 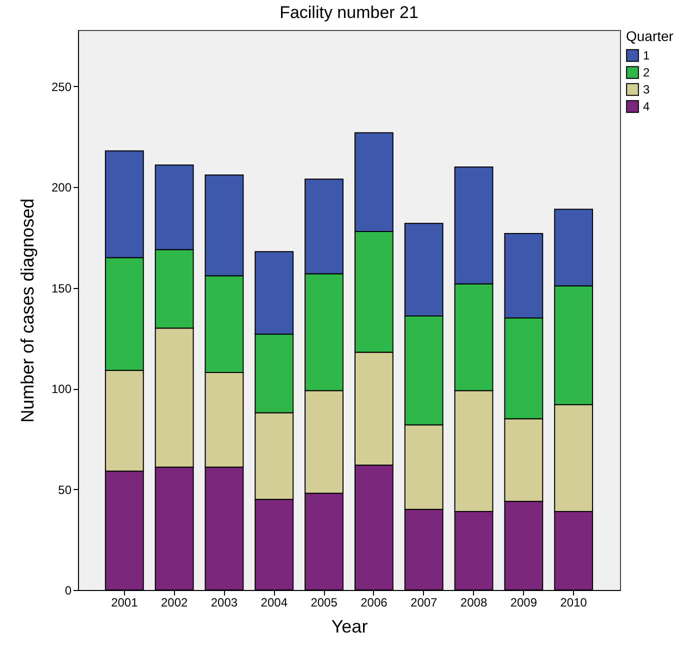 What do you see at coordinates (349, 12) in the screenshot?
I see `chart-title: Facility number 21` at bounding box center [349, 12].